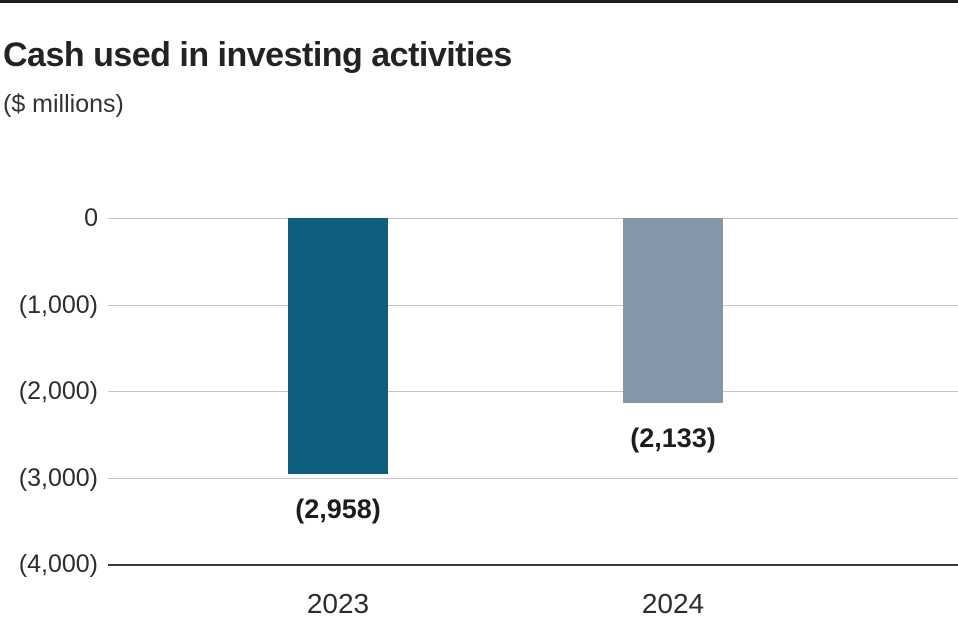 This screenshot has width=958, height=621. Describe the element at coordinates (673, 603) in the screenshot. I see `x-axis-category-label-2024: 2024` at that location.